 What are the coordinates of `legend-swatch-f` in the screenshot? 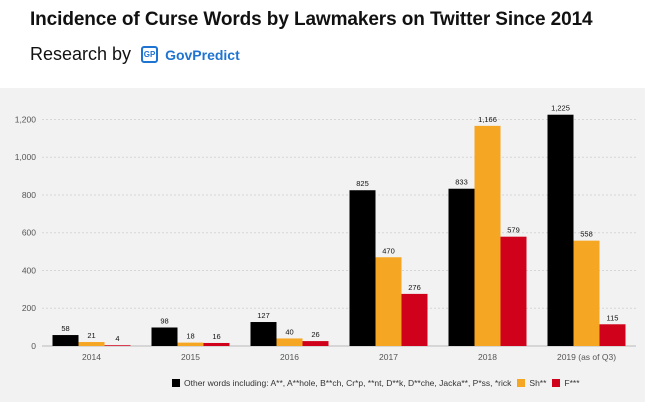 It's located at (556, 383).